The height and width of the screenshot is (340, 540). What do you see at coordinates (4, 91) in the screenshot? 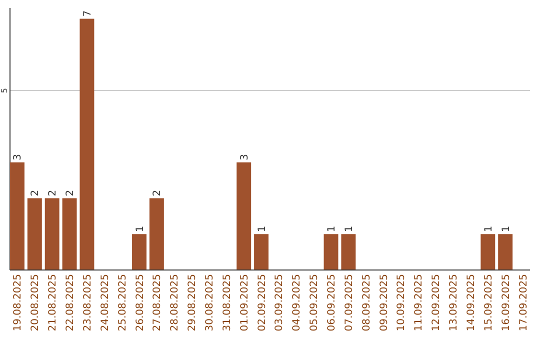
I see `y-tick-label: 5` at bounding box center [4, 91].